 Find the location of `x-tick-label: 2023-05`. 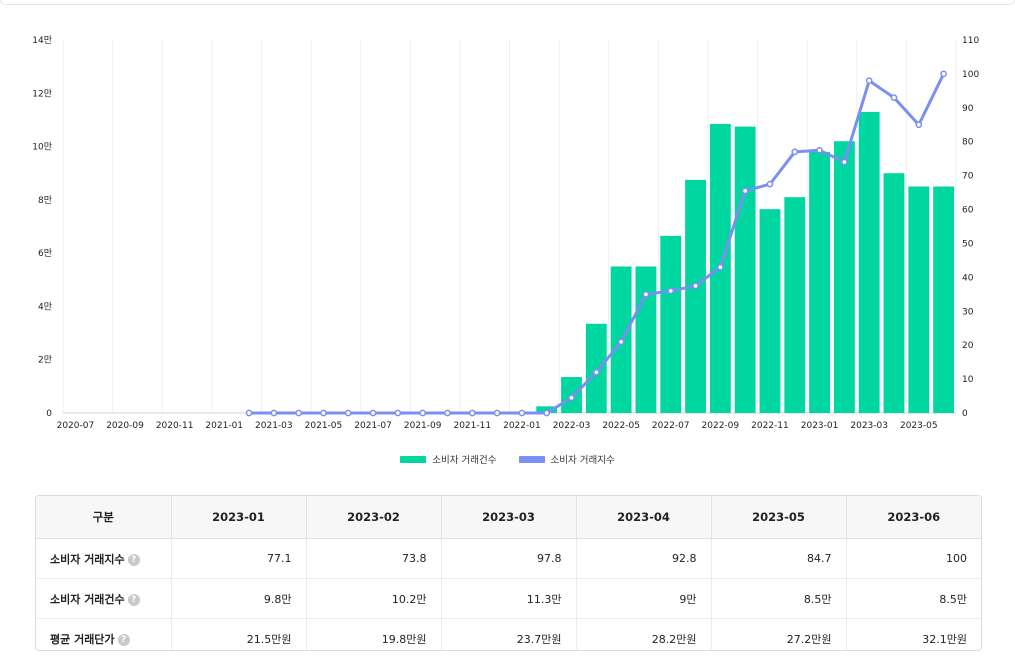

x-tick-label: 2023-05 is located at coordinates (919, 426).